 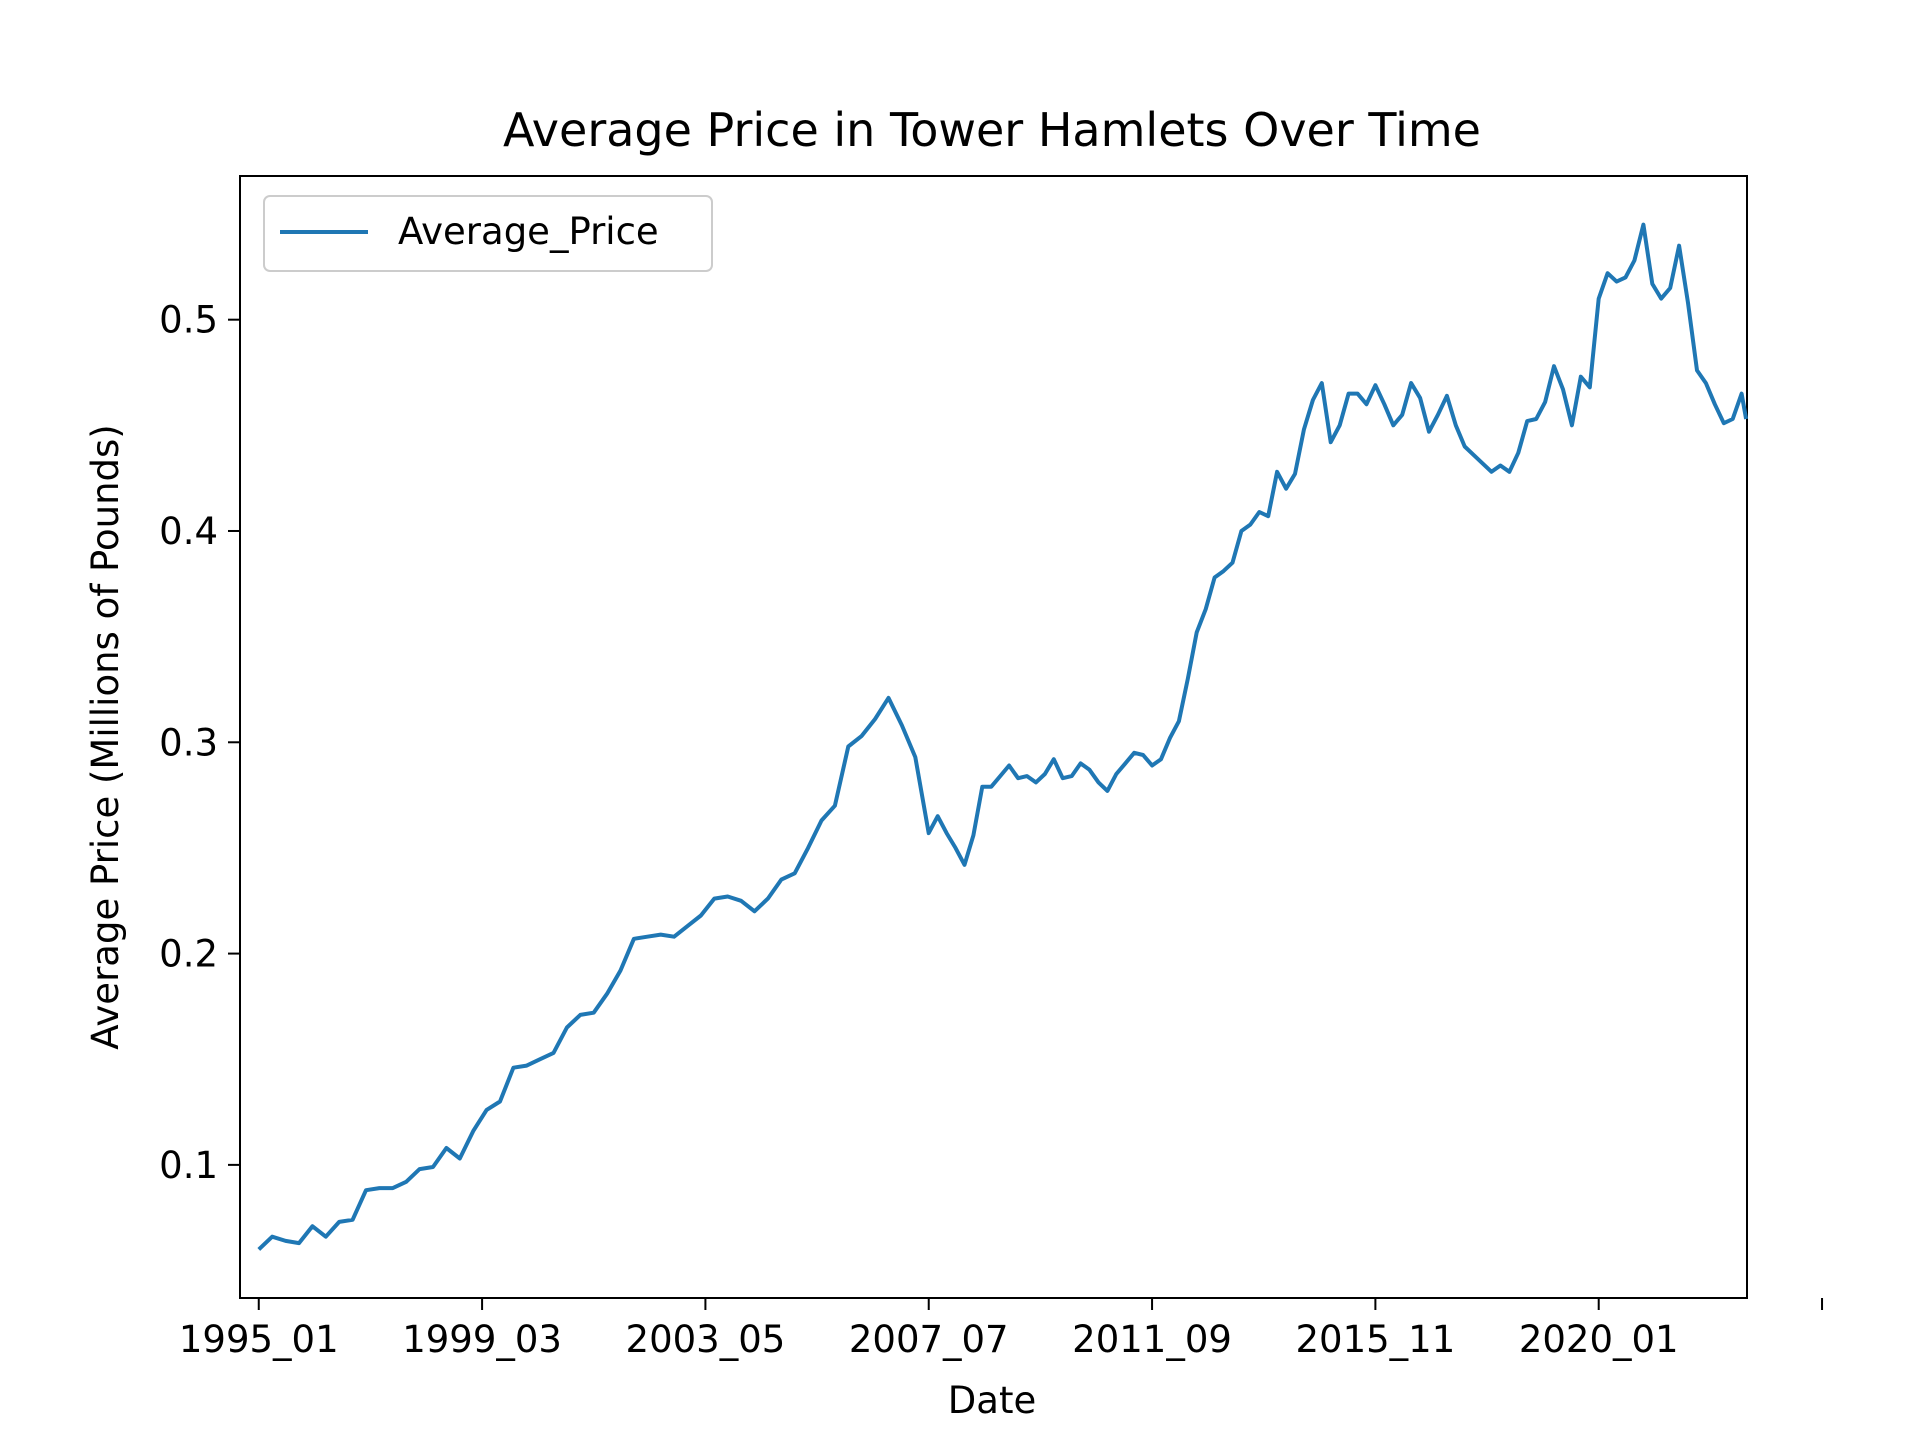 I want to click on y-tick-label: 0.3, so click(x=188, y=742).